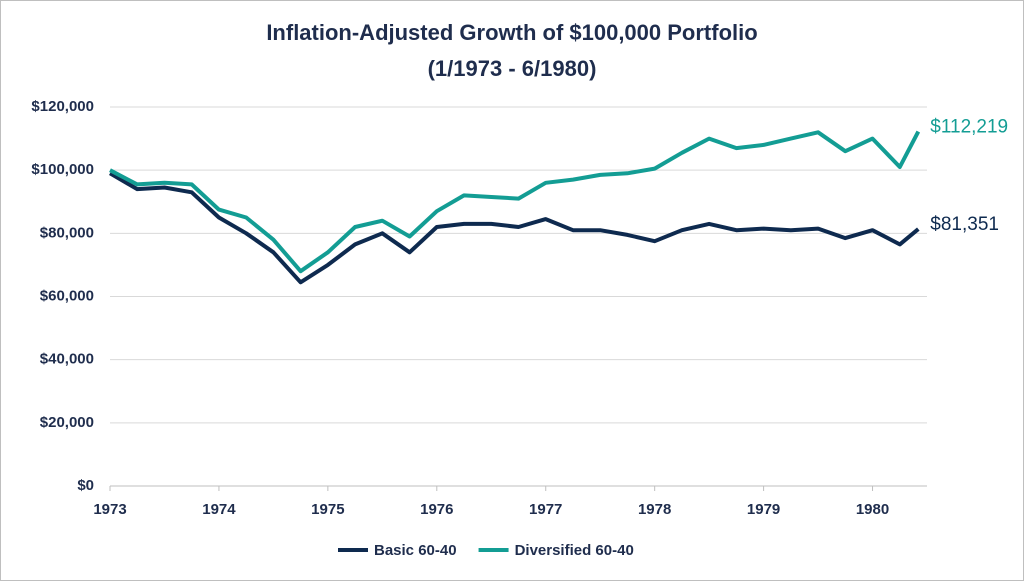  What do you see at coordinates (219, 509) in the screenshot?
I see `x-tick-label: 1974` at bounding box center [219, 509].